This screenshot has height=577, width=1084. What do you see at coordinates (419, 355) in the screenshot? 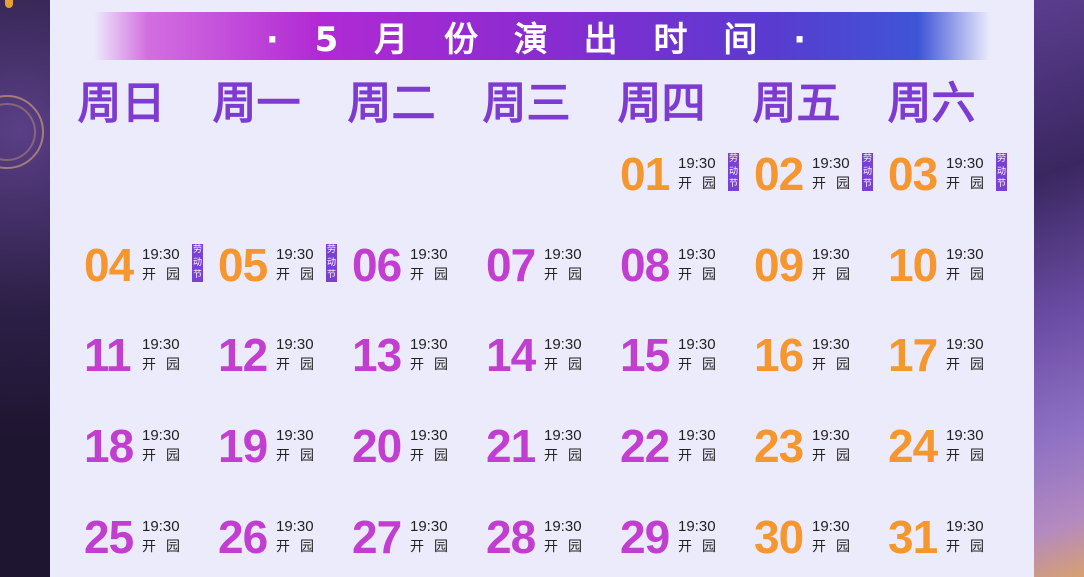
I see `day-cell-13: 13 19:30 开园` at bounding box center [419, 355].